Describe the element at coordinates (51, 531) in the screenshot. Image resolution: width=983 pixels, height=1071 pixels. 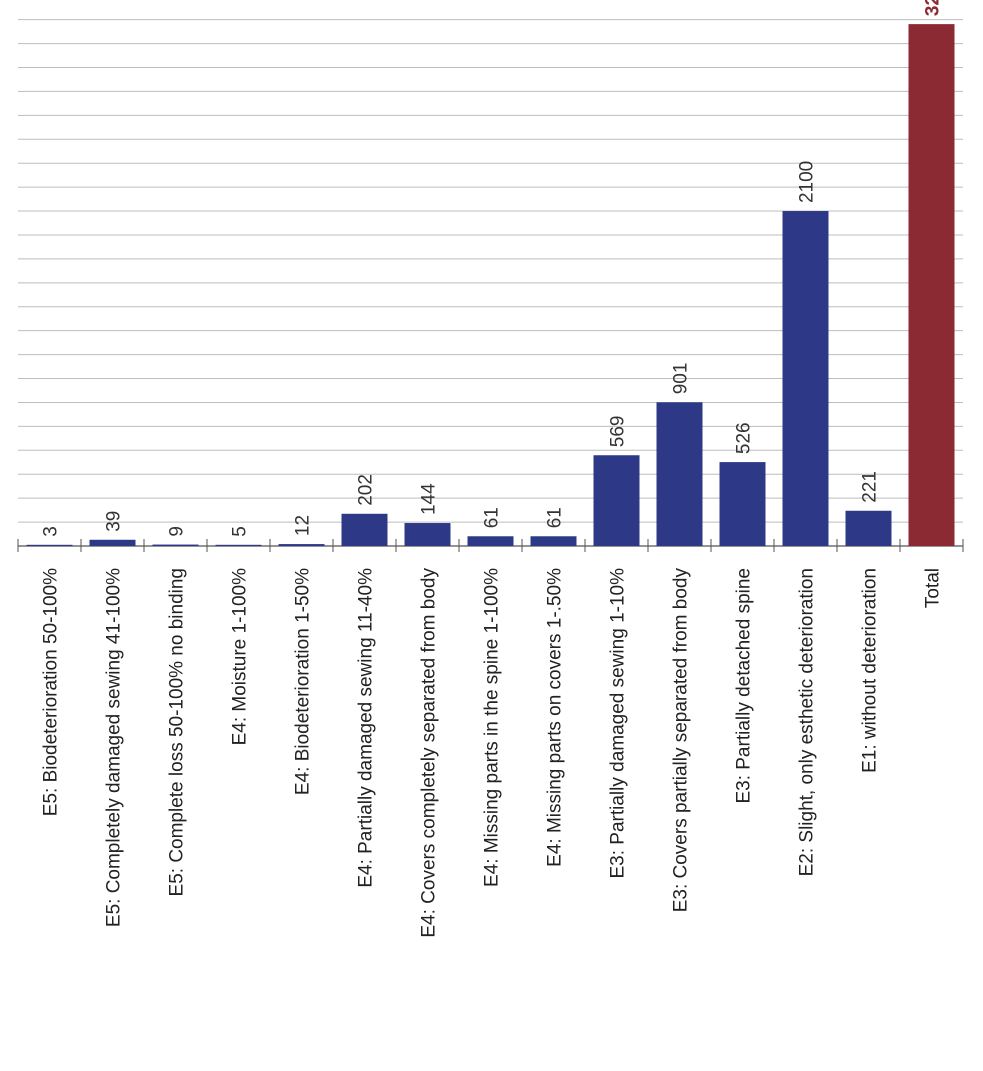
I see `bar-value-label: 3` at that location.